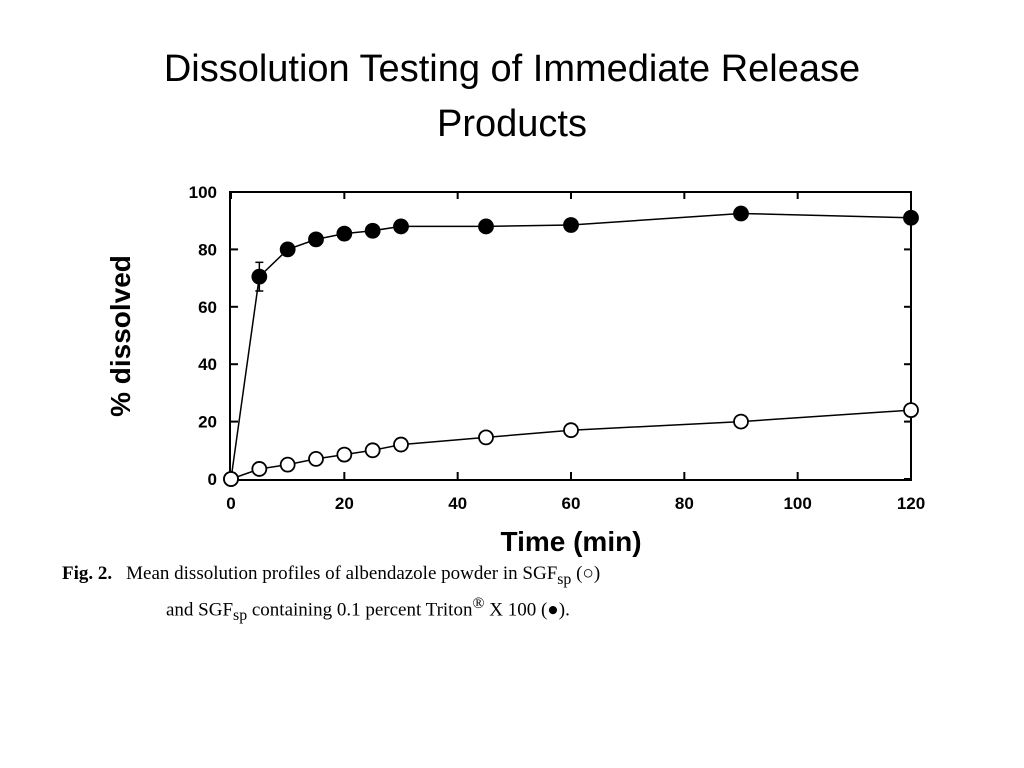 This screenshot has height=768, width=1024. What do you see at coordinates (797, 503) in the screenshot?
I see `x-tick-label: 100` at bounding box center [797, 503].